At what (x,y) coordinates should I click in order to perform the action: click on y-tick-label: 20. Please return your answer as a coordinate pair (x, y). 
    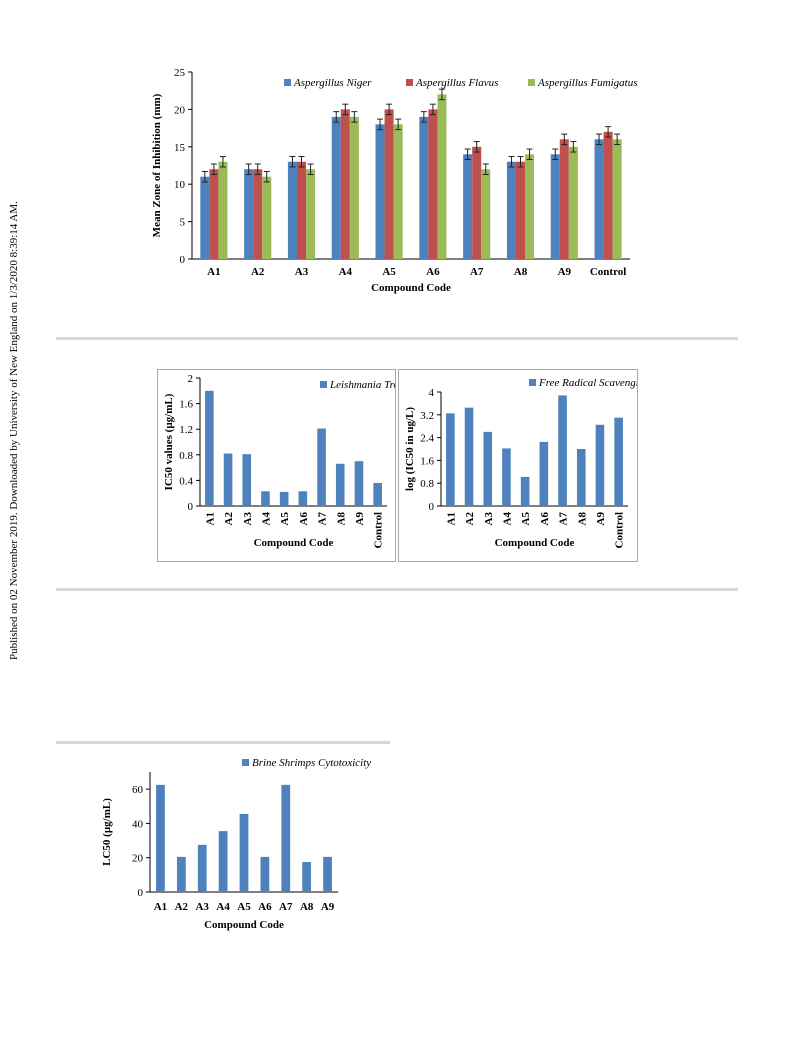
    Looking at the image, I should click on (180, 110).